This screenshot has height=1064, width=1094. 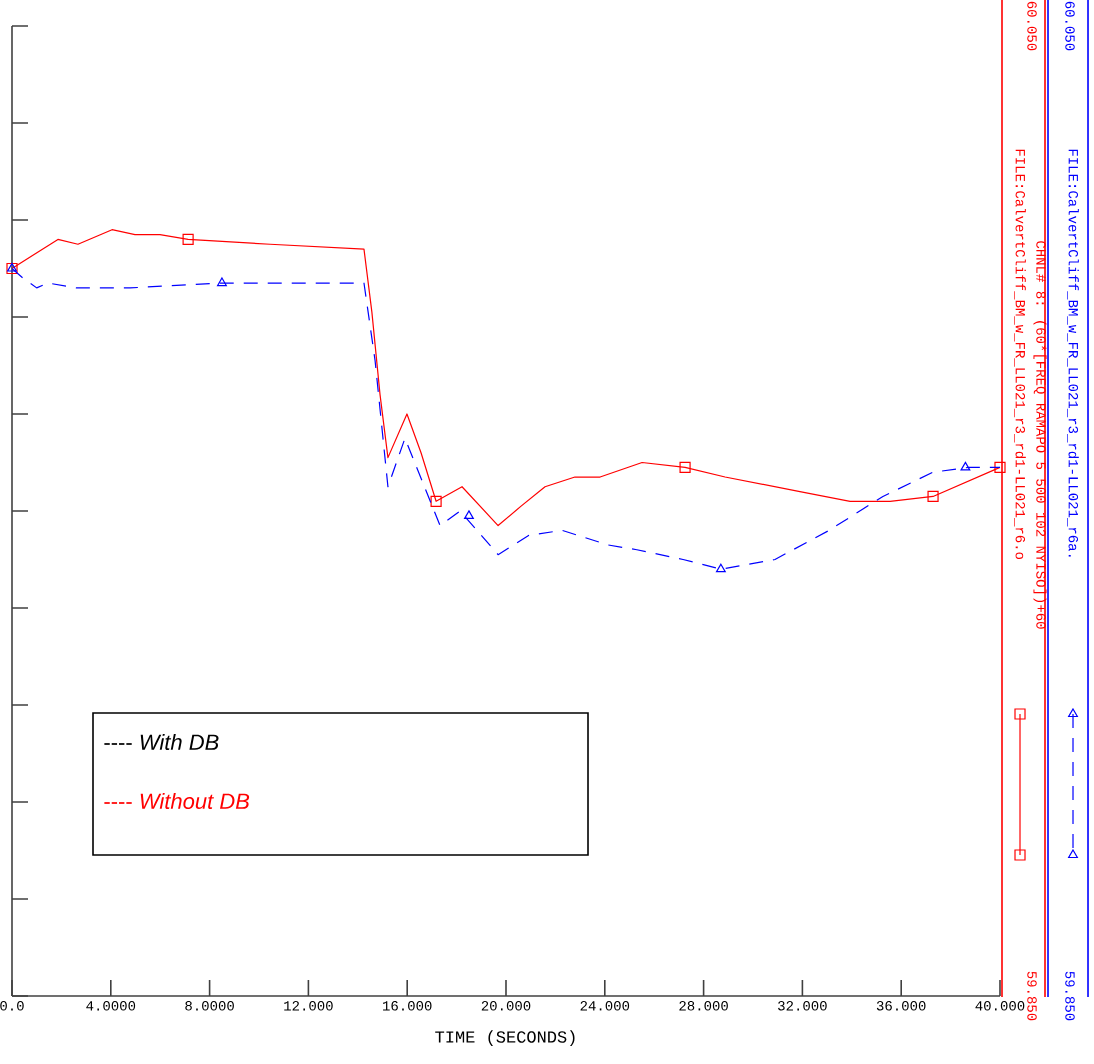 I want to click on x-tick-label: 0.0, so click(x=12, y=1006).